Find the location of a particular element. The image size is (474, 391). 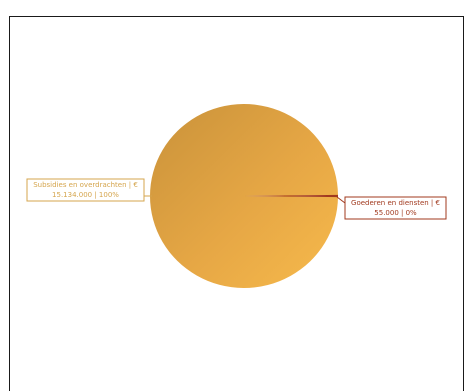

pie-slice-goederen is located at coordinates (291, 196).